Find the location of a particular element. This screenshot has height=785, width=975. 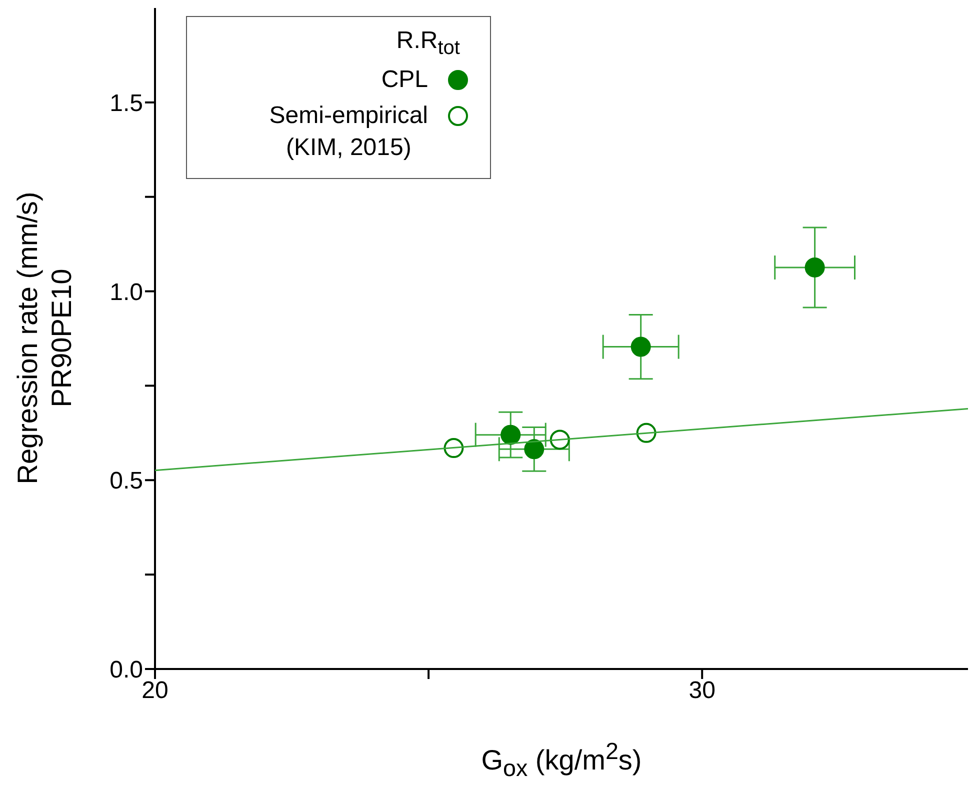

legend-title: R.R$_{tot}$ is located at coordinates (428, 43).